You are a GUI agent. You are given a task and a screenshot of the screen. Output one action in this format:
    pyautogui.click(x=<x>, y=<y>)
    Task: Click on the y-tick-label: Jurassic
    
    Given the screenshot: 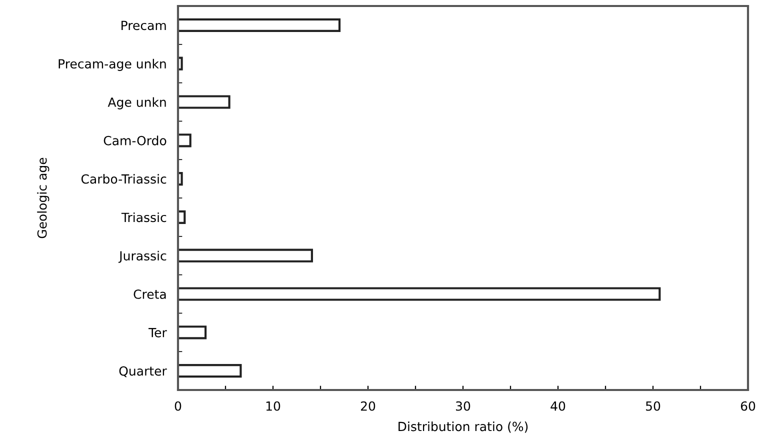 What is the action you would take?
    pyautogui.click(x=142, y=256)
    